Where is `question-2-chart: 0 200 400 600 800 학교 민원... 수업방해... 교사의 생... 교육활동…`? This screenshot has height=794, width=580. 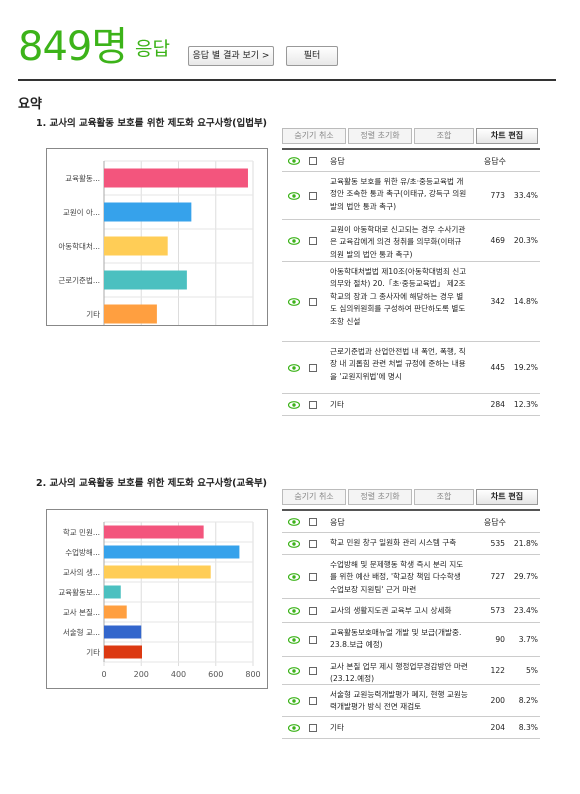 question-2-chart: 0 200 400 600 800 학교 민원... 수업방해... 교사의 생... 교육활동… is located at coordinates (157, 599).